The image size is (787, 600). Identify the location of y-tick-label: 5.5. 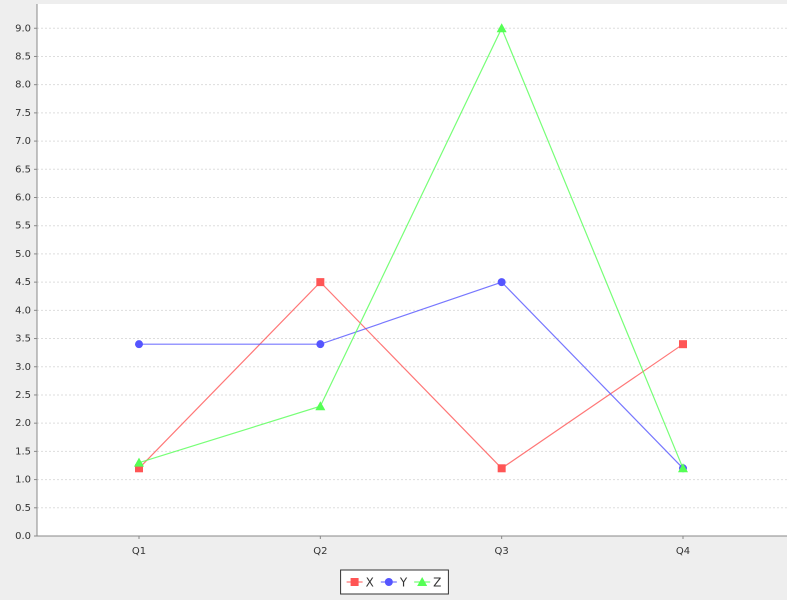
(23, 226).